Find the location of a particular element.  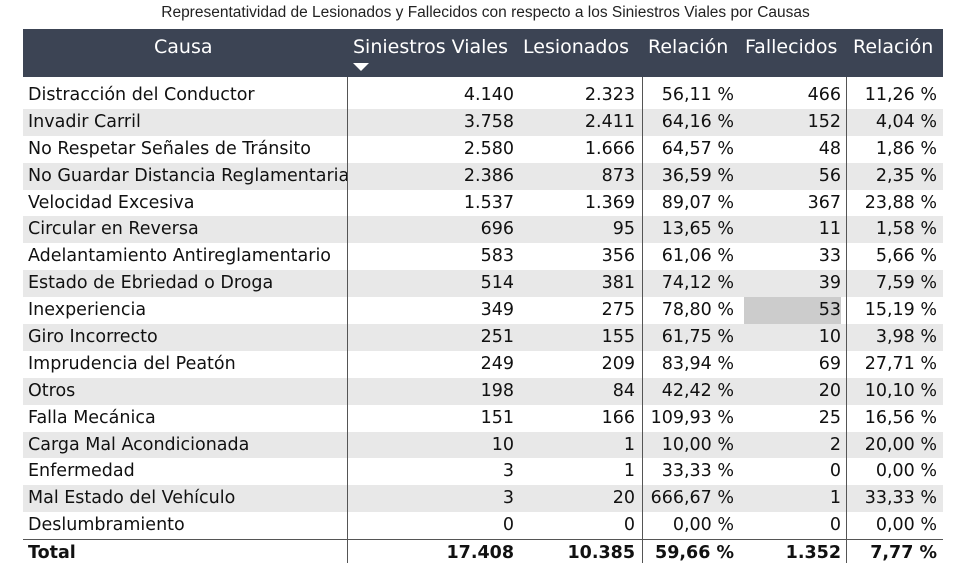

cell-relacion-lesionados: 89,07 % is located at coordinates (697, 202).